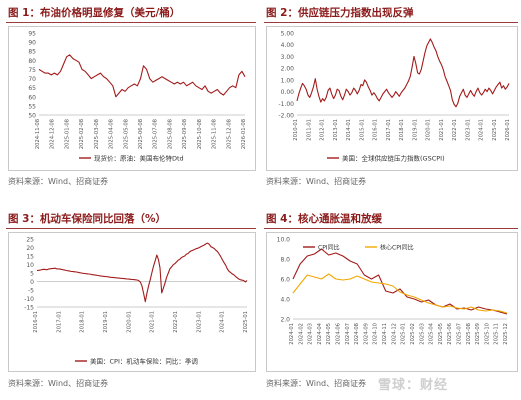  What do you see at coordinates (215, 134) in the screenshot?
I see `x-tick-label: 2025-11-08` at bounding box center [215, 134].